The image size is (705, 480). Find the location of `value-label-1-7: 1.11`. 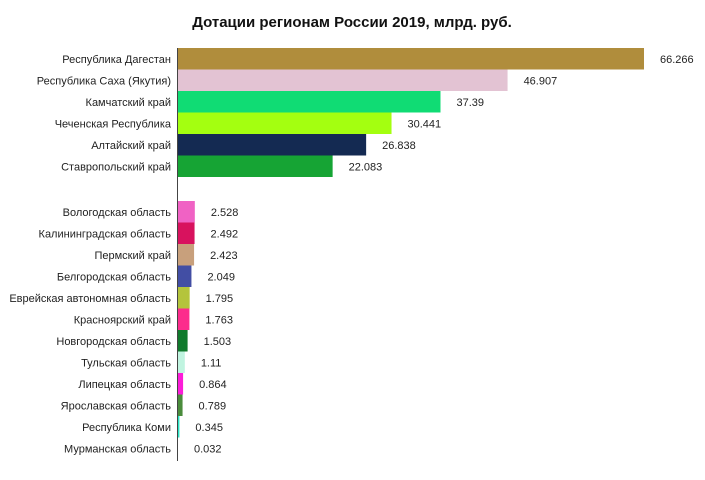

value-label-1-7: 1.11 is located at coordinates (211, 363).